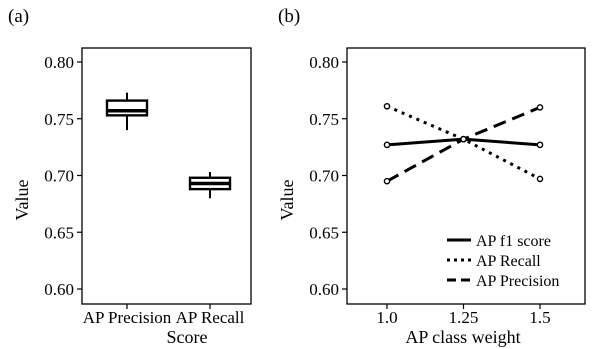  Describe the element at coordinates (127, 317) in the screenshot. I see `panel-a-xtick-label: AP Precision` at that location.